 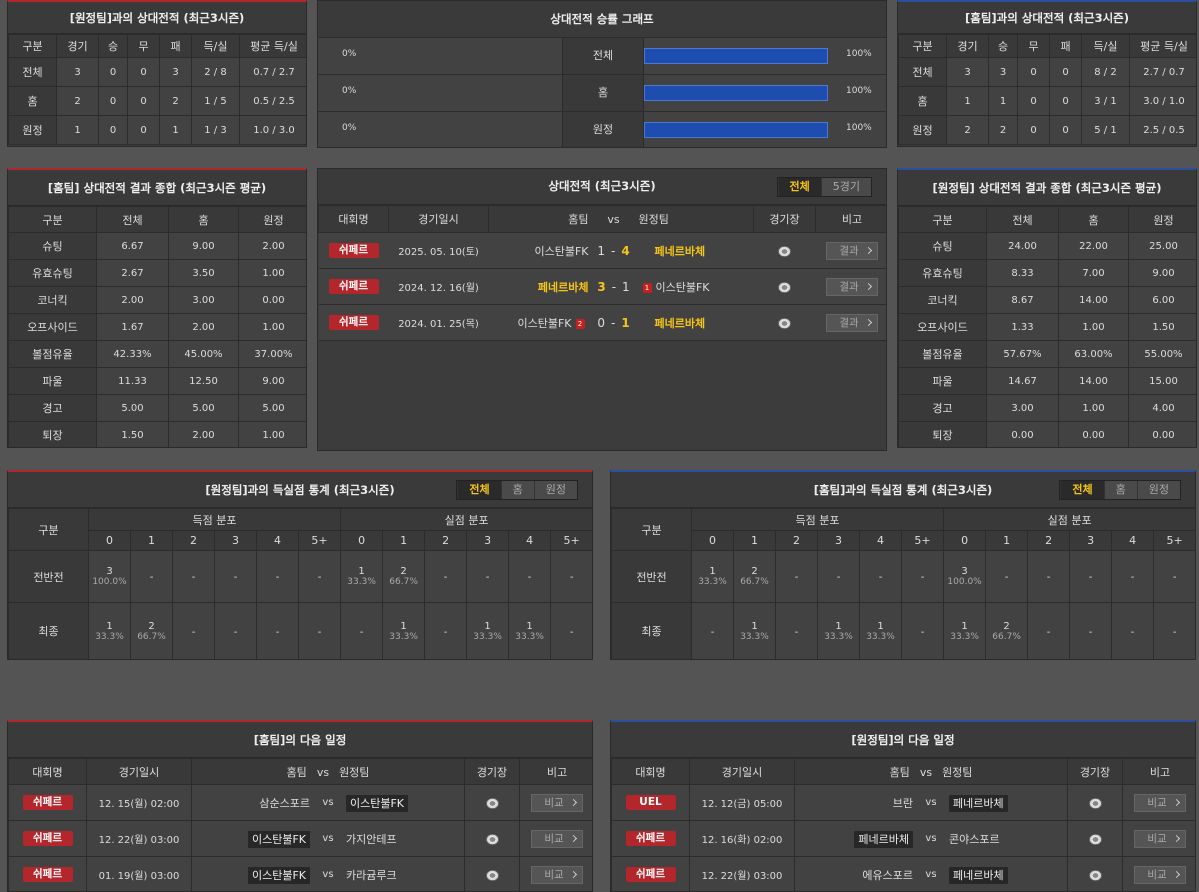 What do you see at coordinates (446, 540) in the screenshot?
I see `column-header: 2` at bounding box center [446, 540].